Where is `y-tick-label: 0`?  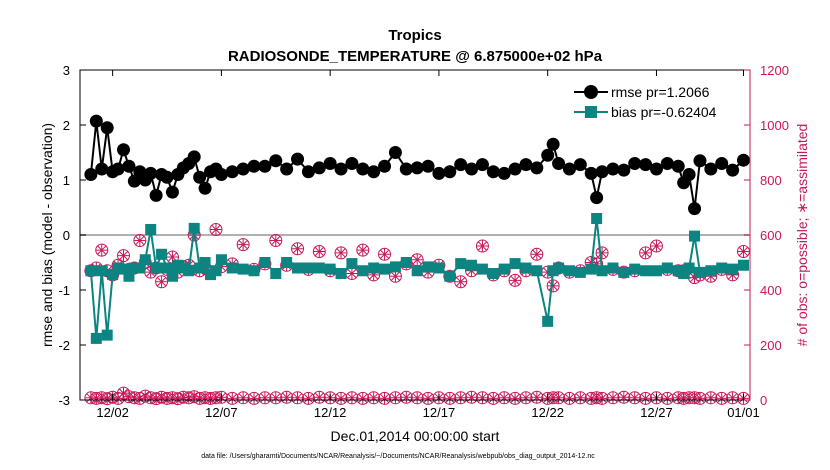 y-tick-label: 0 is located at coordinates (66, 235).